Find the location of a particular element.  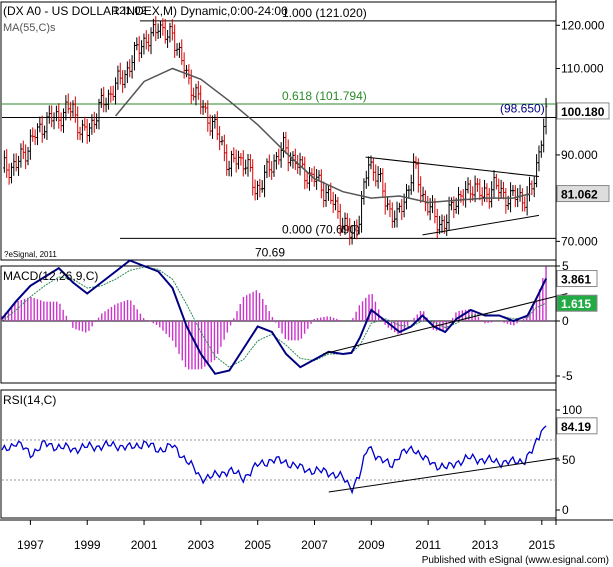

x-tick-label: 2003 is located at coordinates (201, 545).